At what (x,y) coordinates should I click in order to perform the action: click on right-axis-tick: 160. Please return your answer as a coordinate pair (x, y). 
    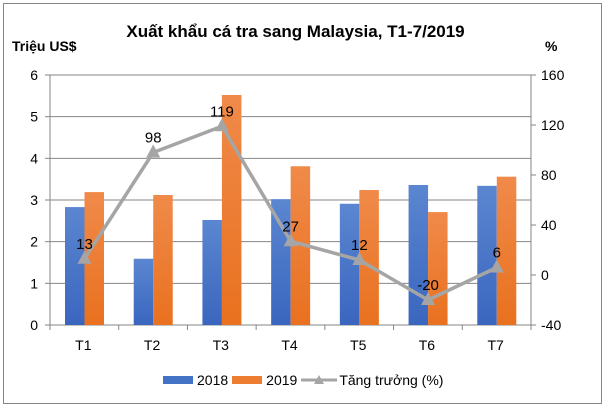
    Looking at the image, I should click on (553, 75).